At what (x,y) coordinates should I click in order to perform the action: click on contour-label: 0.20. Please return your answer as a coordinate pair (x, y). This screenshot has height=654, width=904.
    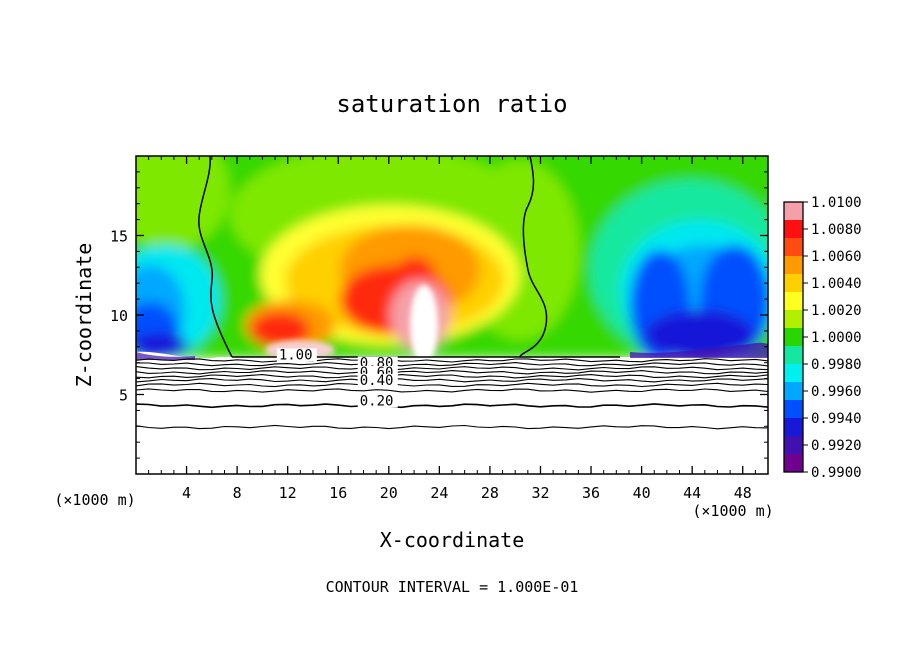
    Looking at the image, I should click on (377, 402).